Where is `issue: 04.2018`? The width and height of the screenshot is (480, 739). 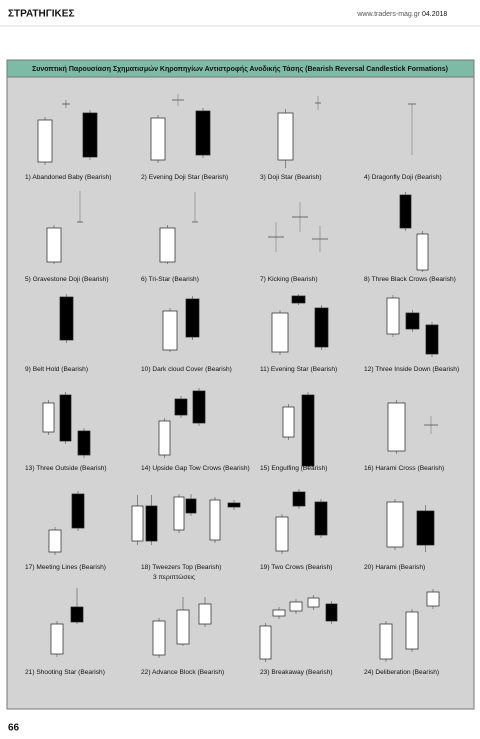 issue: 04.2018 is located at coordinates (434, 14).